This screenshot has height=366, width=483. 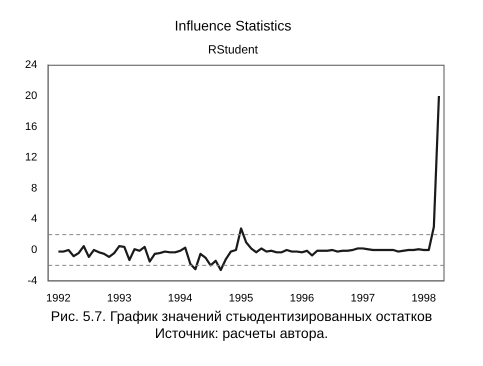 What do you see at coordinates (31, 65) in the screenshot?
I see `y-tick-label: 24` at bounding box center [31, 65].